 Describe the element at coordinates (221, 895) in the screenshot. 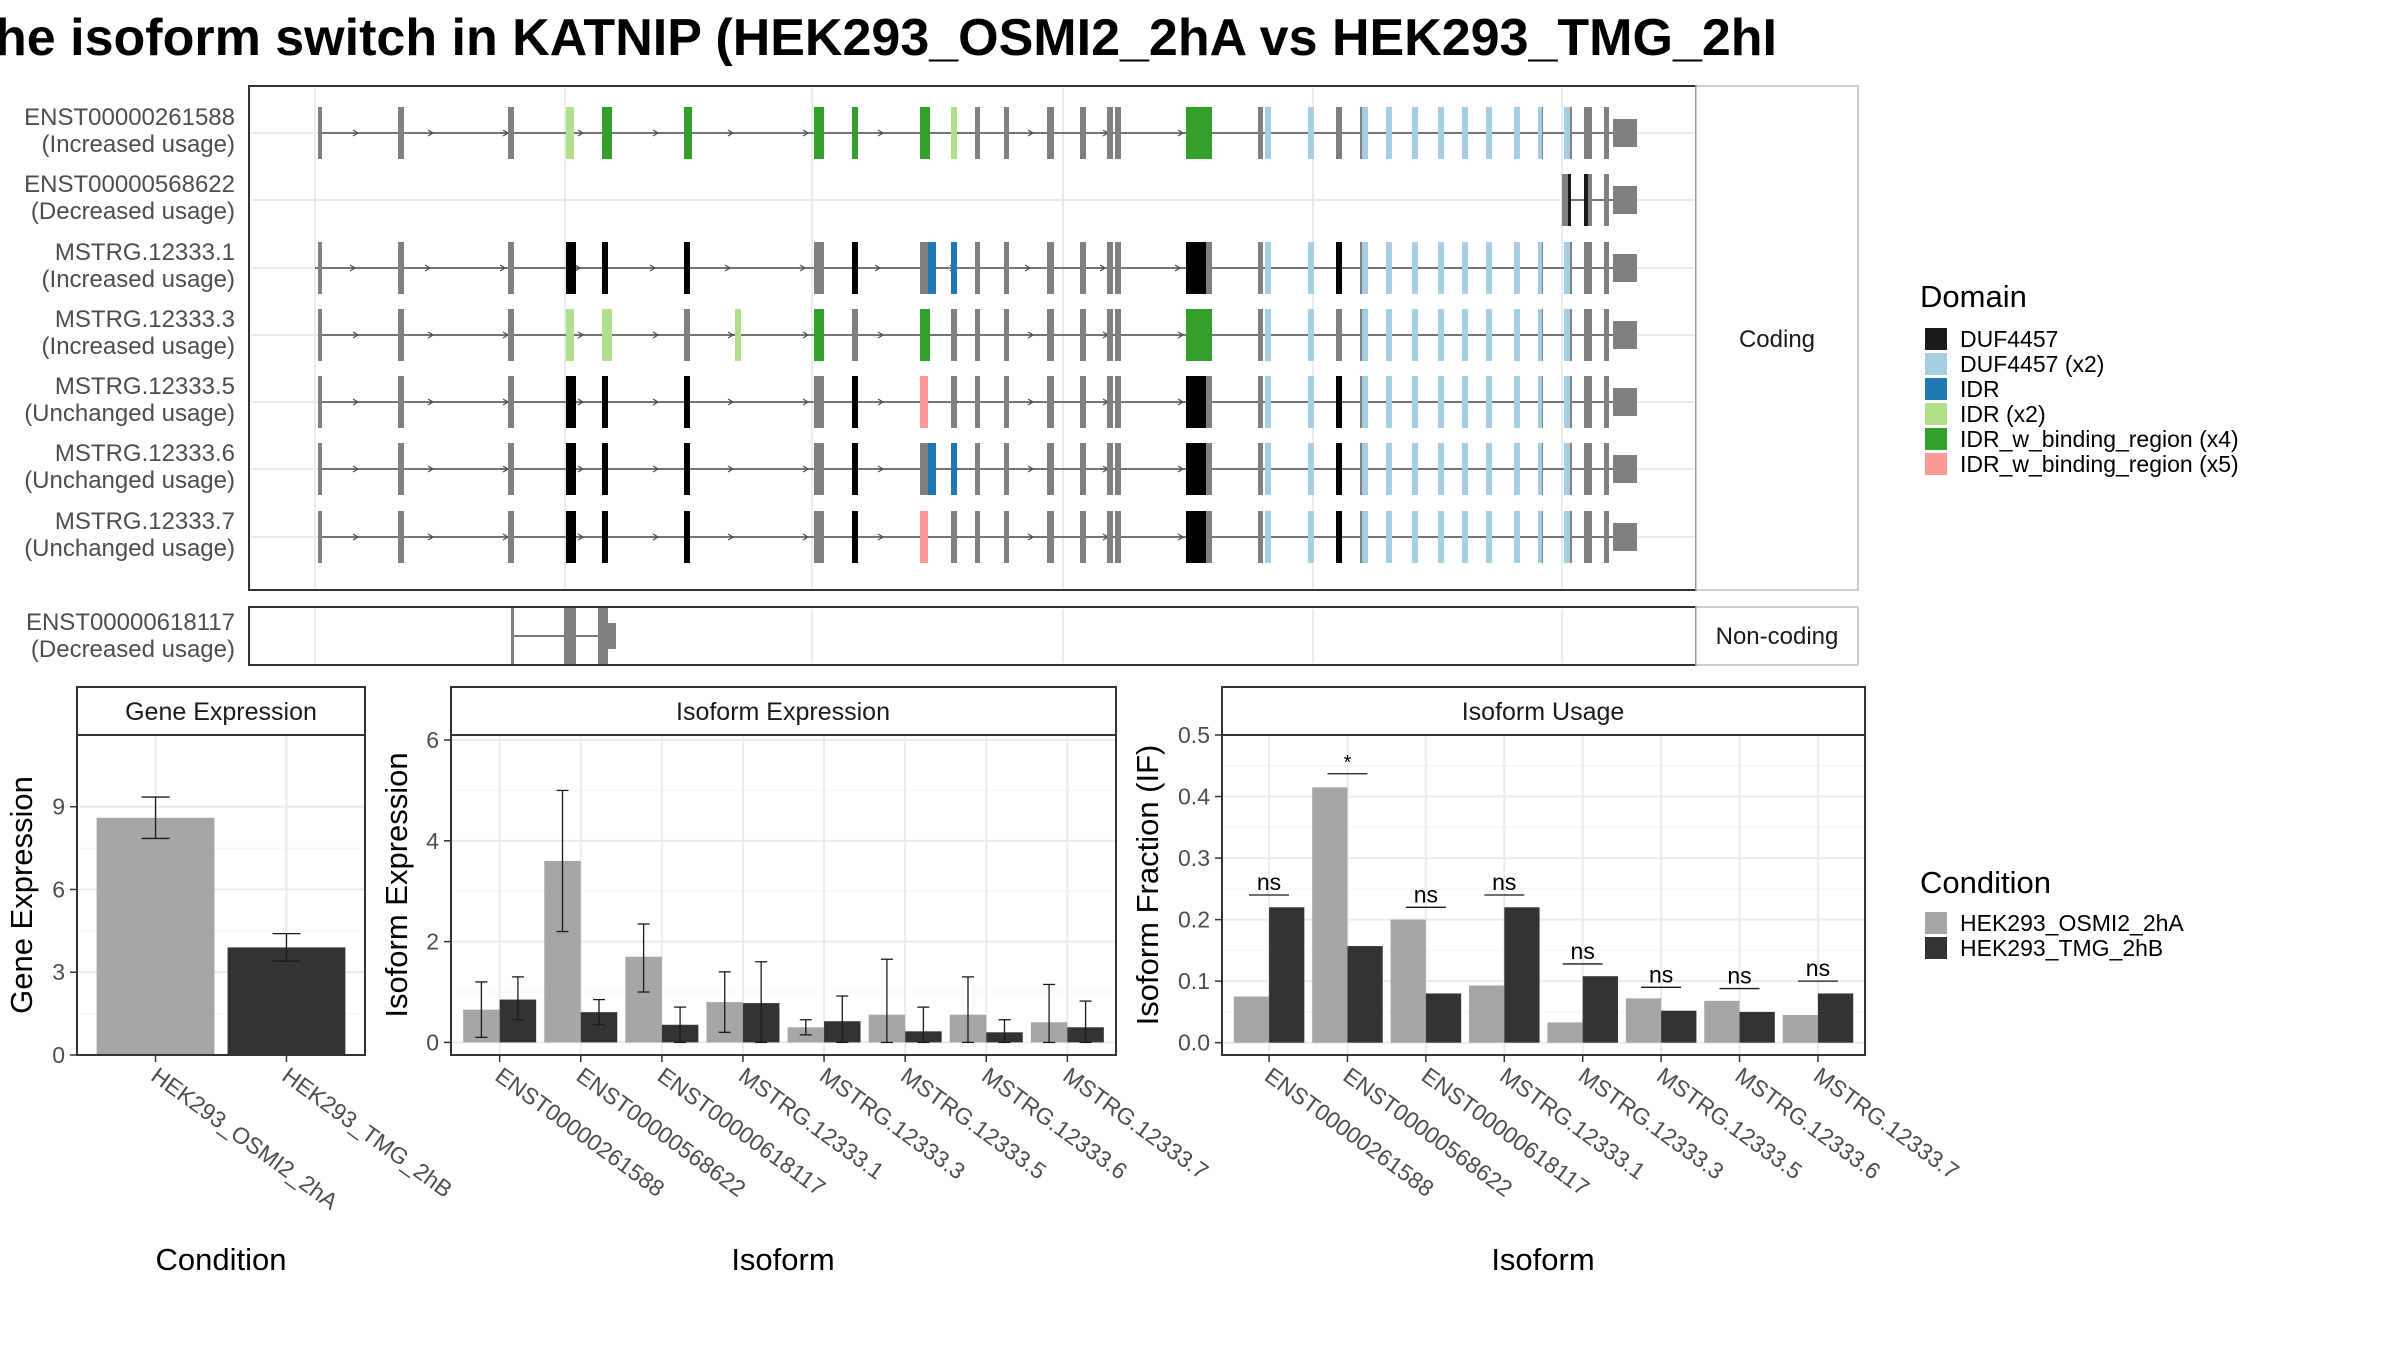

I see `panel-border` at that location.